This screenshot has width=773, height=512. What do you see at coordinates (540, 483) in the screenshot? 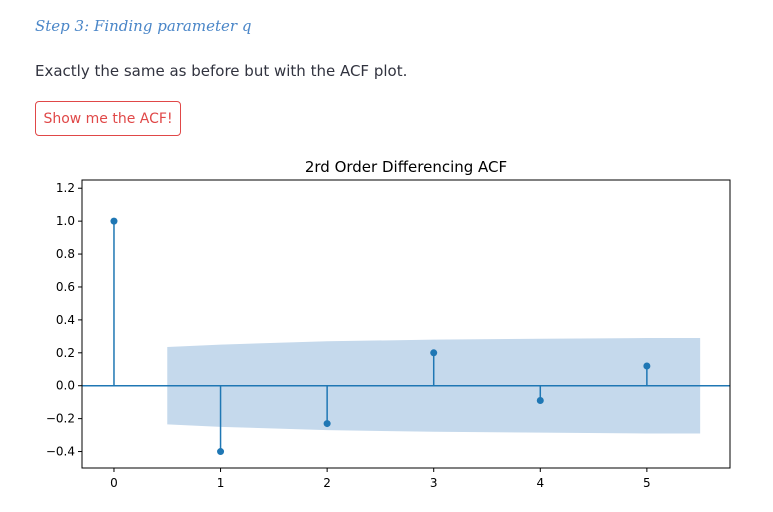
I see `x-tick-label: 4` at bounding box center [540, 483].